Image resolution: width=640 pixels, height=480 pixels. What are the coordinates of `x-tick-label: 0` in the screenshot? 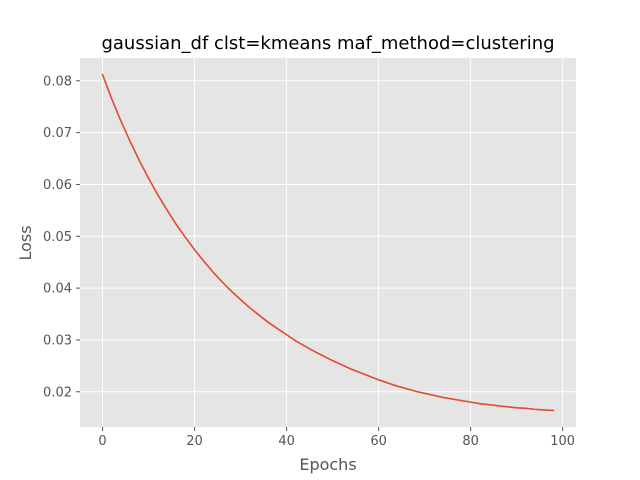 It's located at (102, 441).